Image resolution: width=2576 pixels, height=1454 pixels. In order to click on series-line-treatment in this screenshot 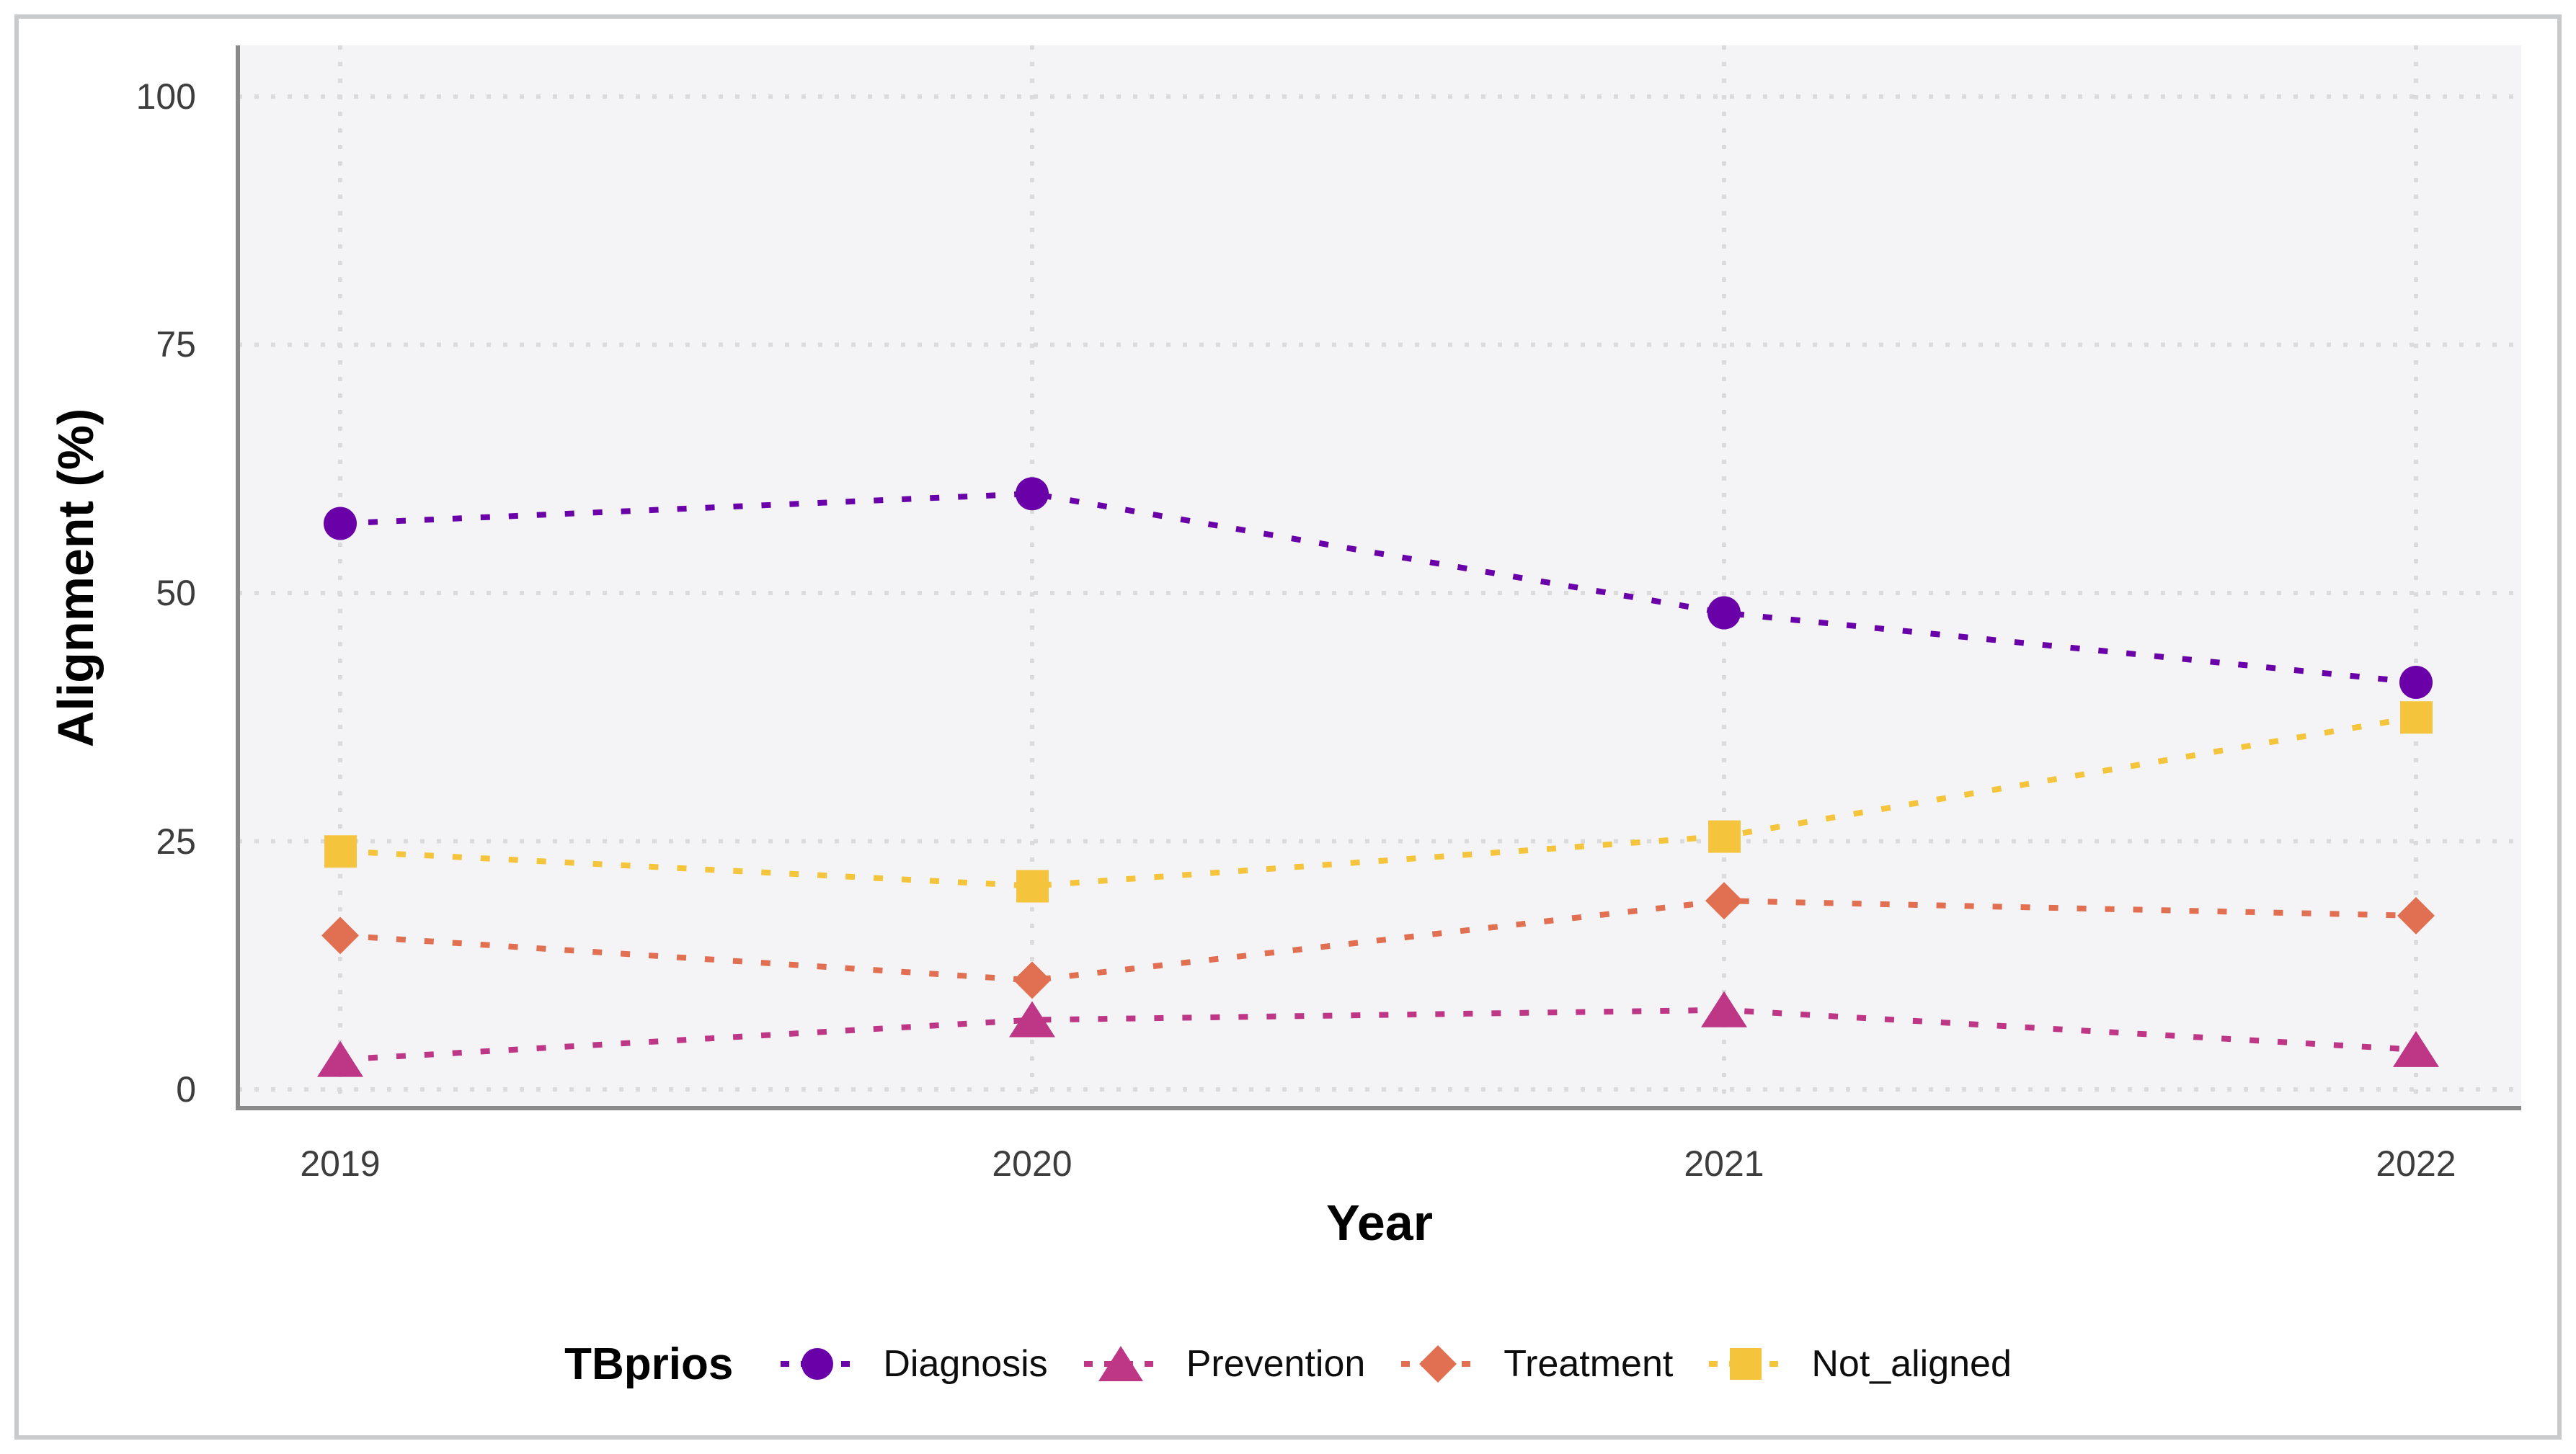, I will do `click(1378, 941)`.